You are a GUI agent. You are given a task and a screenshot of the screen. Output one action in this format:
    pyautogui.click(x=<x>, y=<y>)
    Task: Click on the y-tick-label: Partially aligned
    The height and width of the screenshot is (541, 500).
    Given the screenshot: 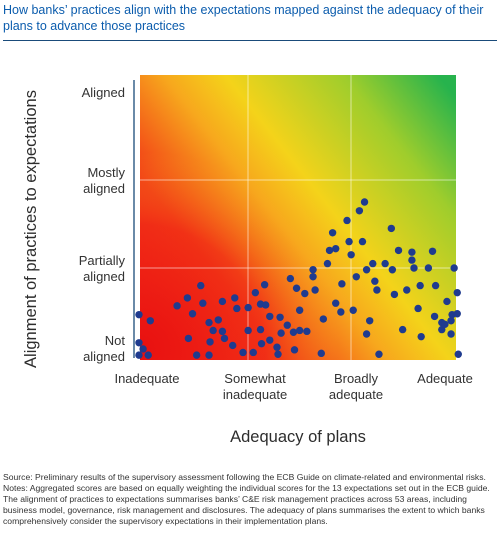 What is the action you would take?
    pyautogui.click(x=102, y=268)
    